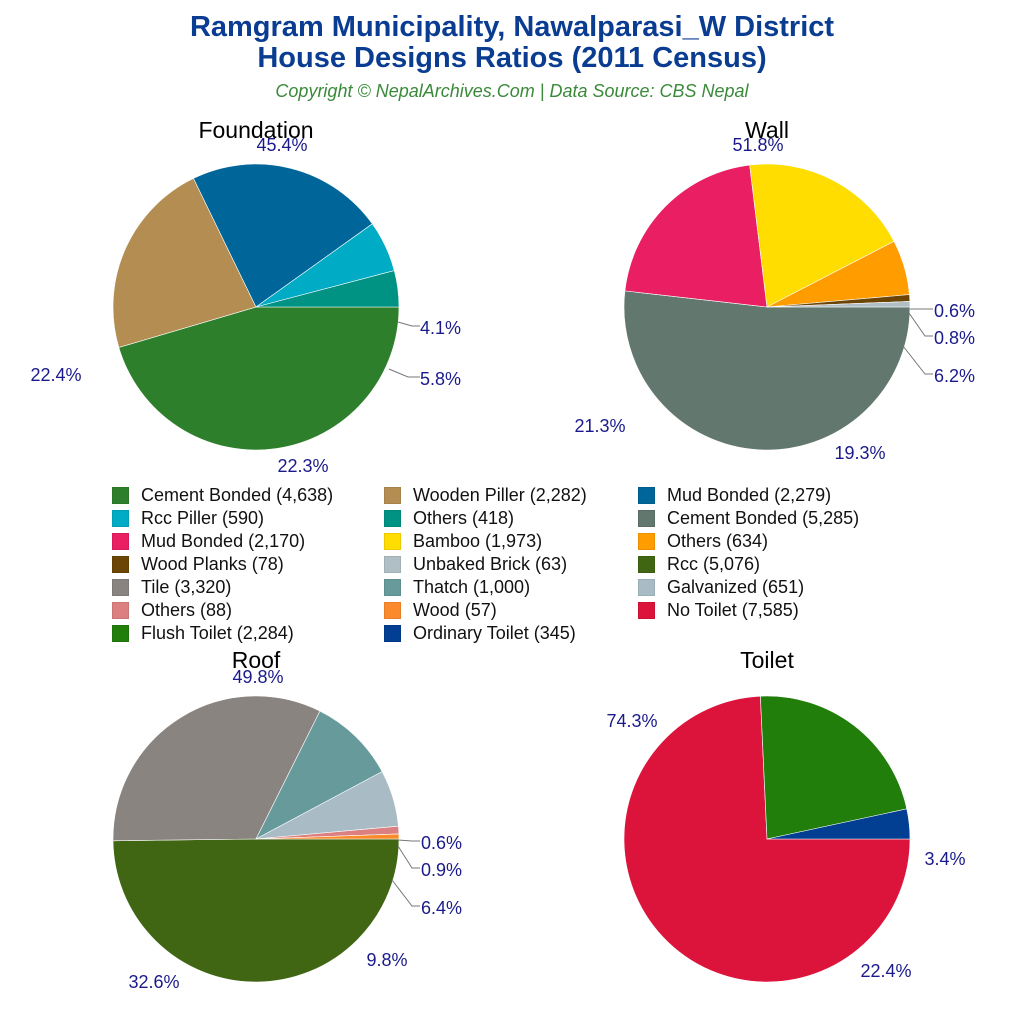  Describe the element at coordinates (767, 130) in the screenshot. I see `pie-title-wall: Wall` at that location.